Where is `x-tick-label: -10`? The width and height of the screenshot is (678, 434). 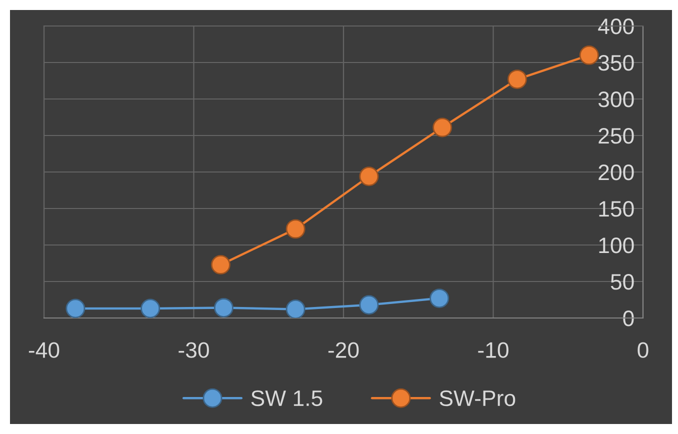
x-tick-label: -10 is located at coordinates (493, 350).